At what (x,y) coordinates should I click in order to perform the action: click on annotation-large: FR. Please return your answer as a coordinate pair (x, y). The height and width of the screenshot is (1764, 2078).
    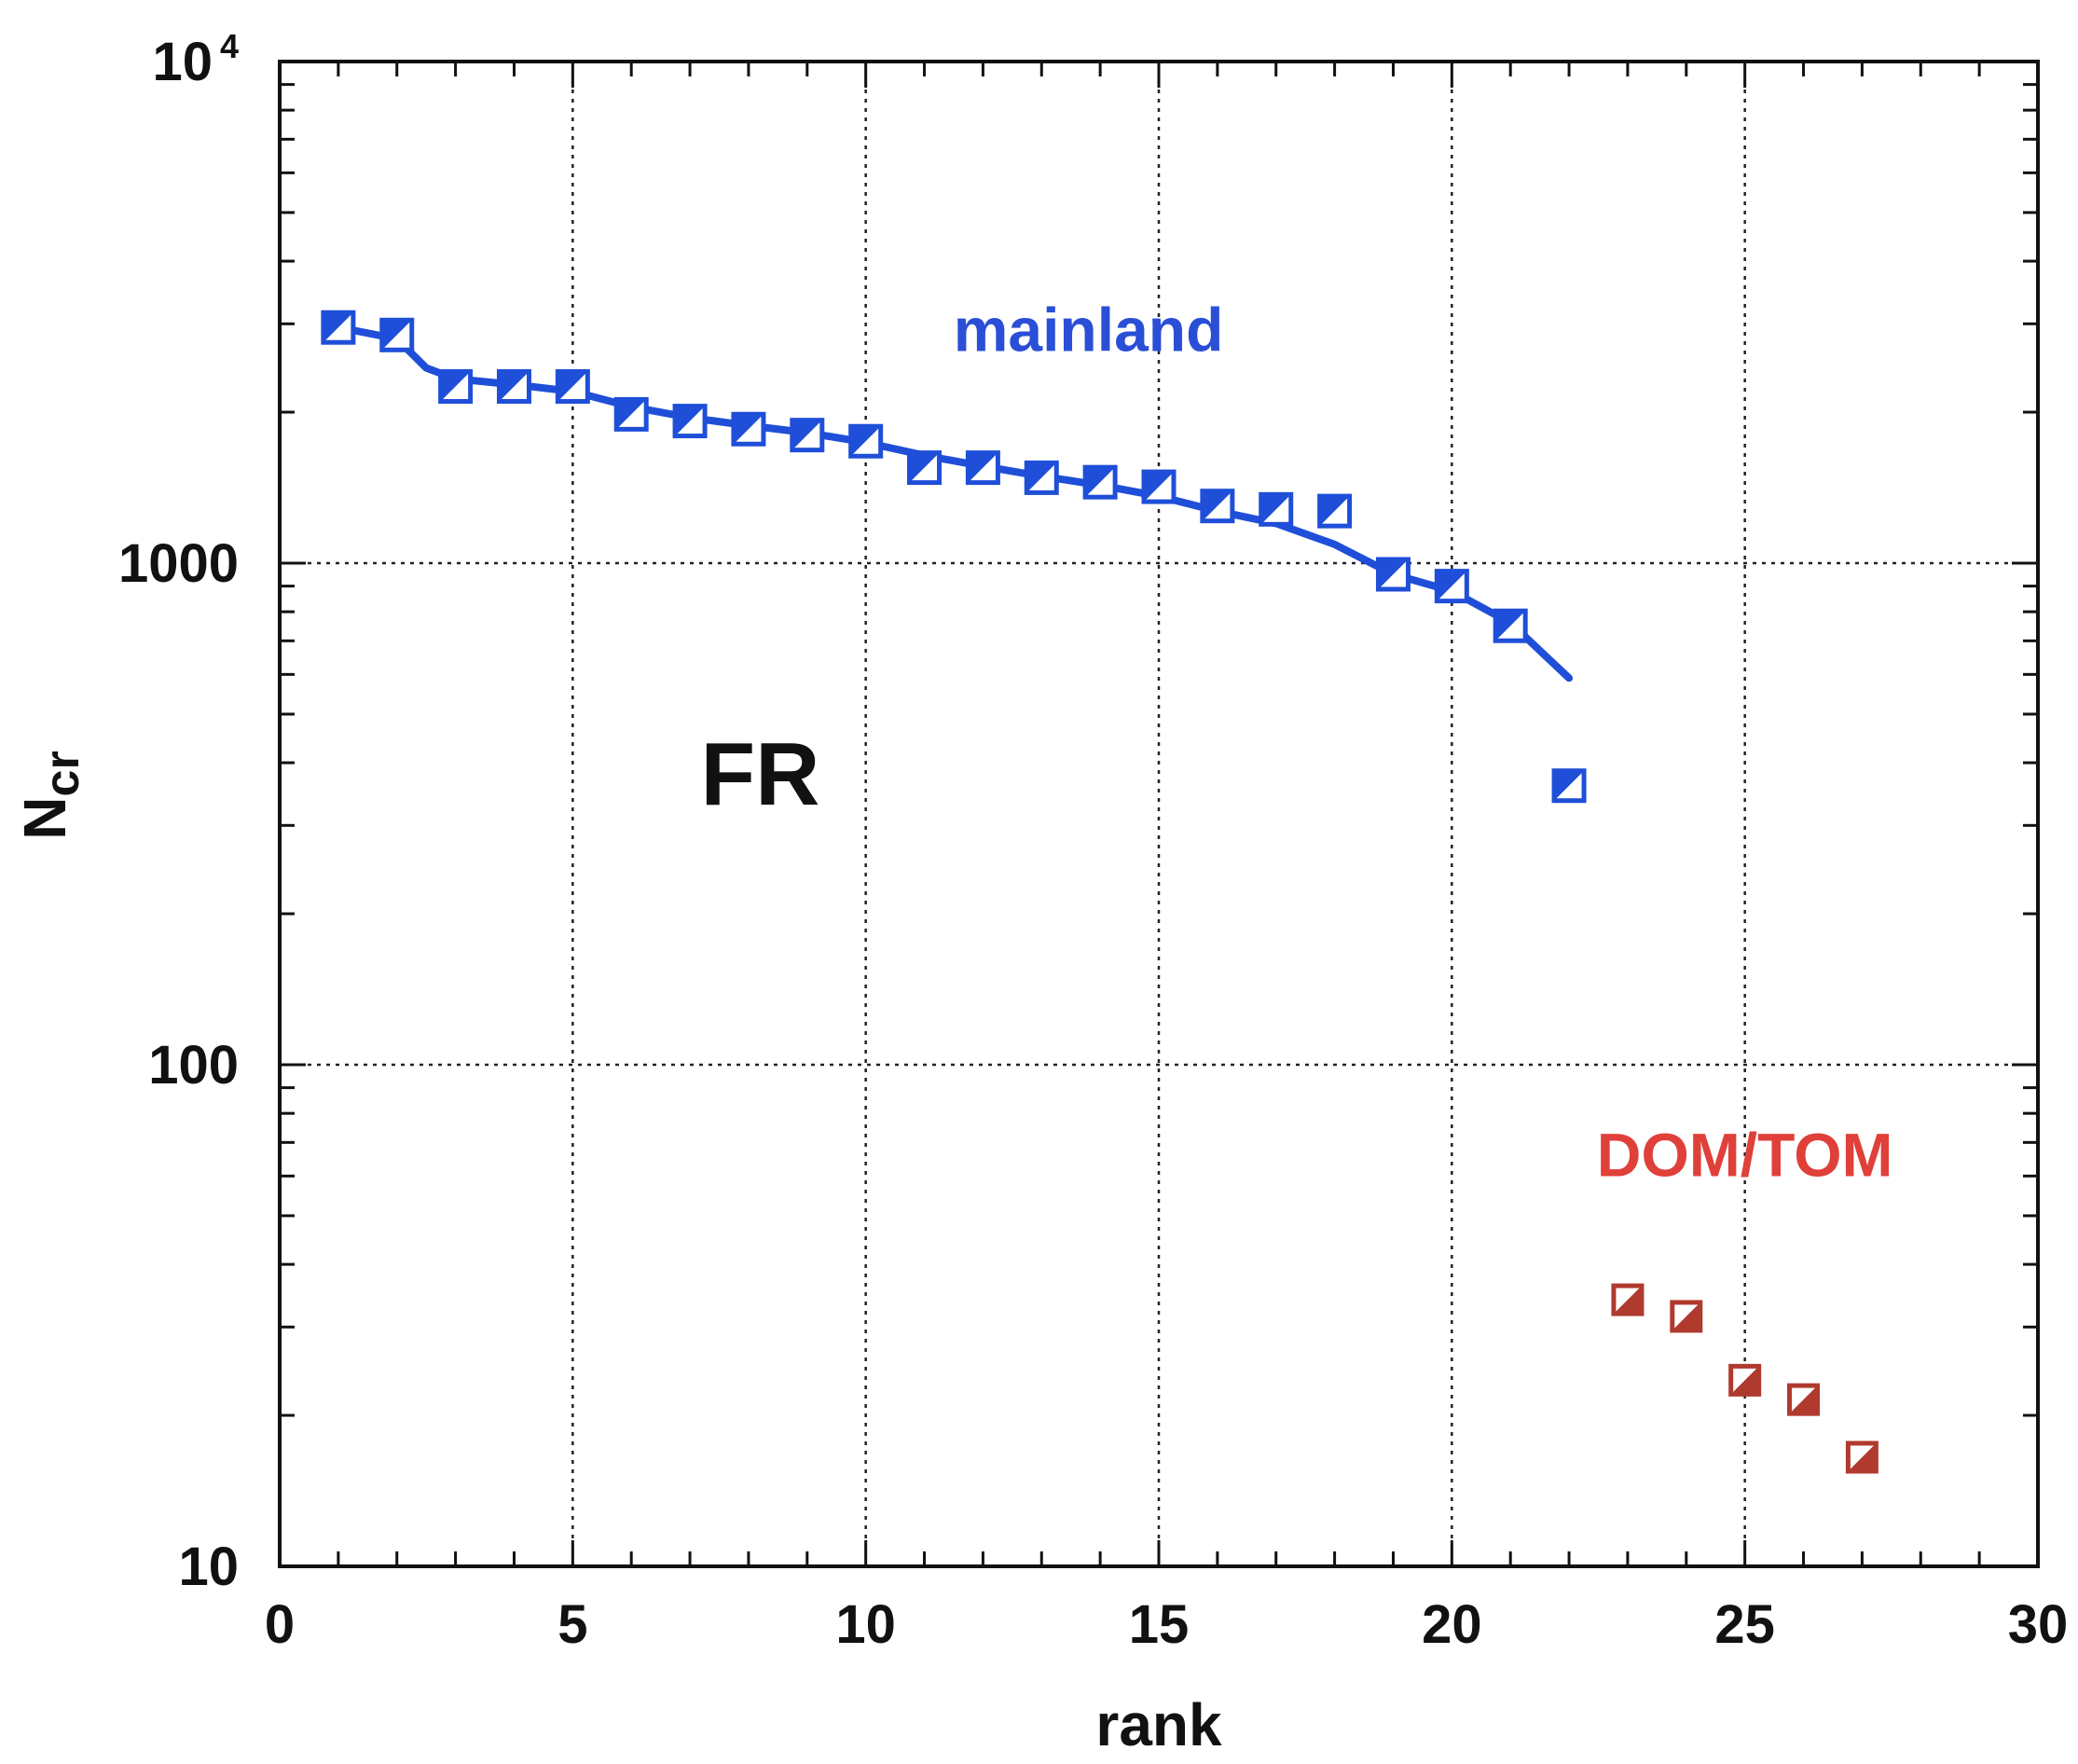
    Looking at the image, I should click on (760, 774).